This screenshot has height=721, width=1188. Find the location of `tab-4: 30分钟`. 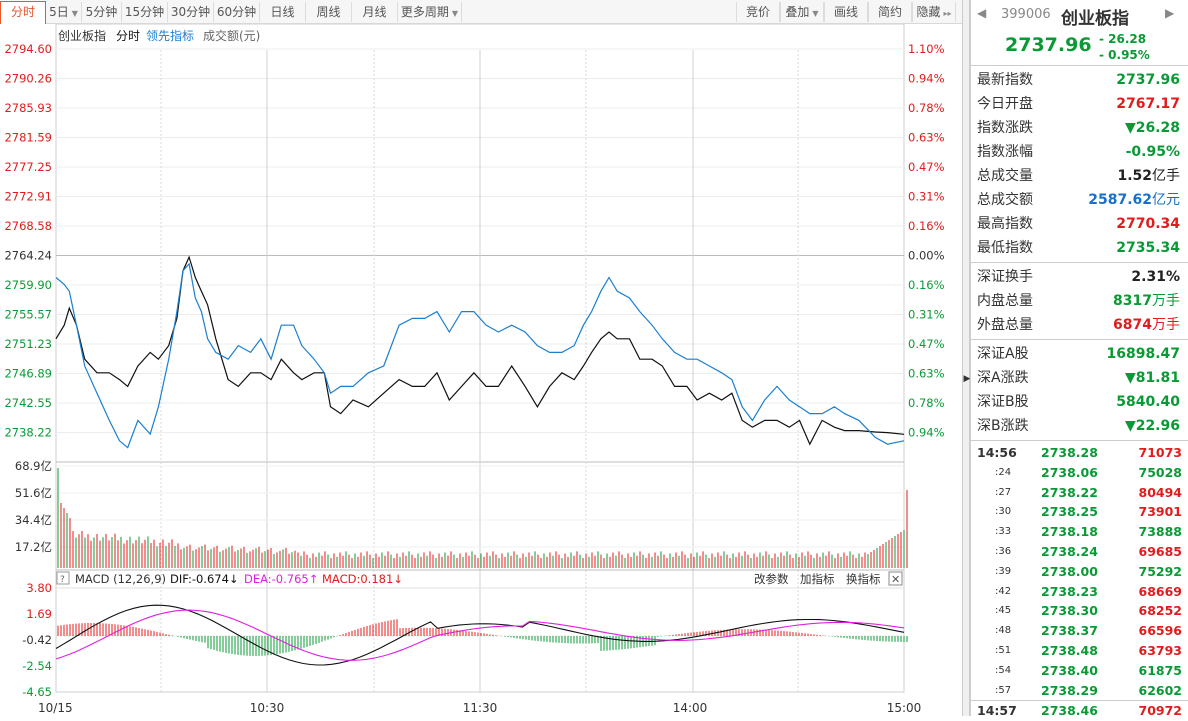

tab-4: 30分钟 is located at coordinates (191, 12).